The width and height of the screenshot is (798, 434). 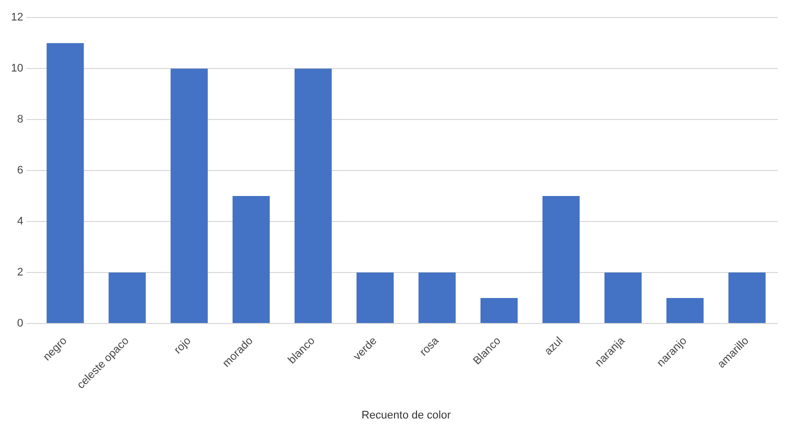 What do you see at coordinates (20, 222) in the screenshot?
I see `y-tick-label: 4` at bounding box center [20, 222].